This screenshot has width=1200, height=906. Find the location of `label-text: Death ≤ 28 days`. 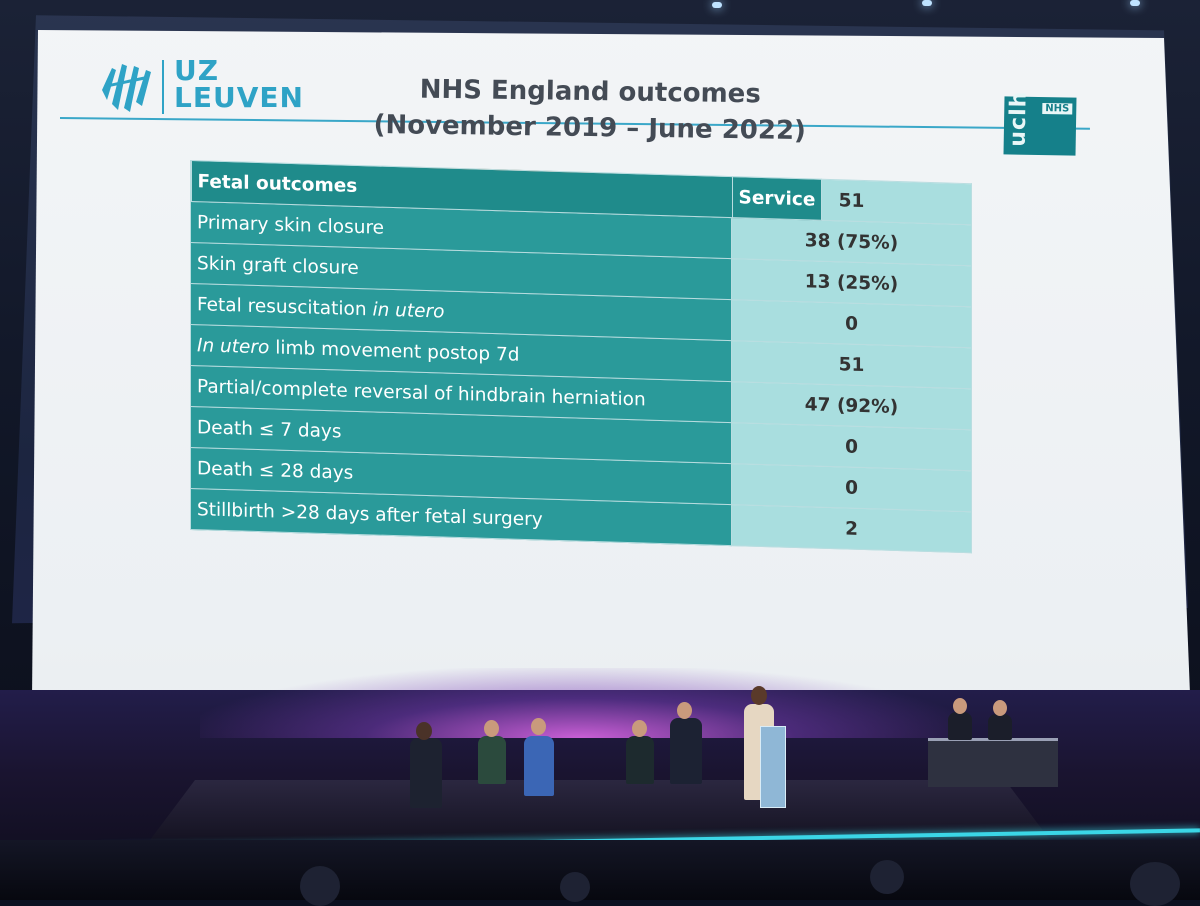

label-text: Death ≤ 28 days is located at coordinates (275, 470).